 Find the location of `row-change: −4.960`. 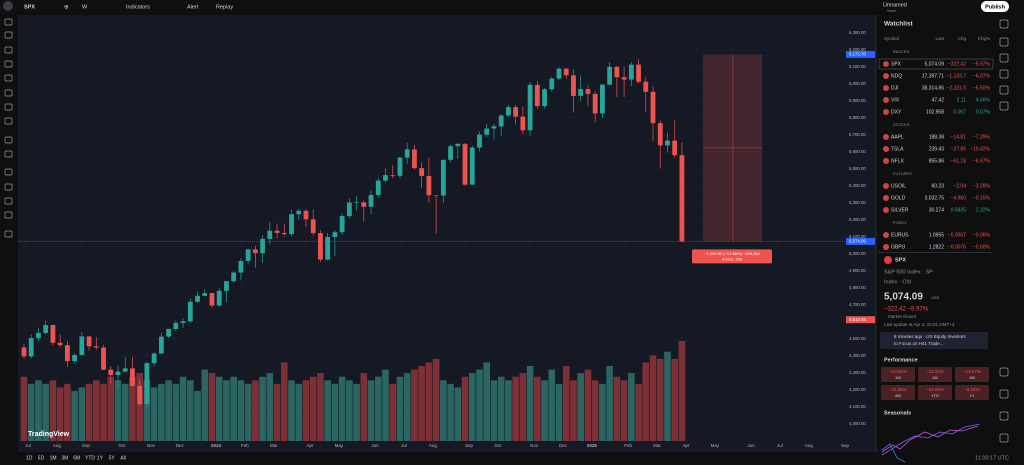

row-change: −4.960 is located at coordinates (959, 198).